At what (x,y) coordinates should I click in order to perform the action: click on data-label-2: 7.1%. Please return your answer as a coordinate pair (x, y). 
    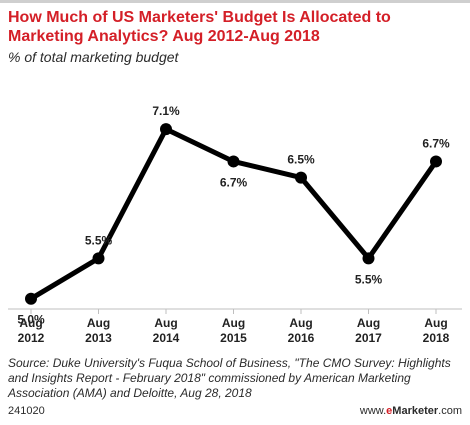
    Looking at the image, I should click on (166, 111).